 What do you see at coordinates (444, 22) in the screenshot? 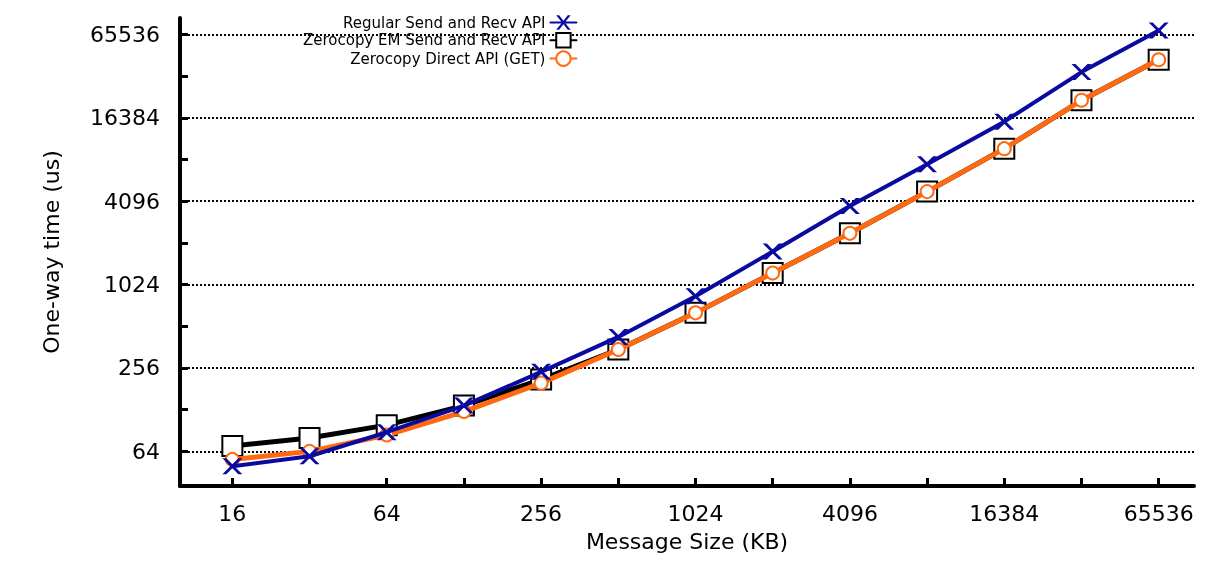
I see `legend-label: Regular Send and Recv API` at bounding box center [444, 22].